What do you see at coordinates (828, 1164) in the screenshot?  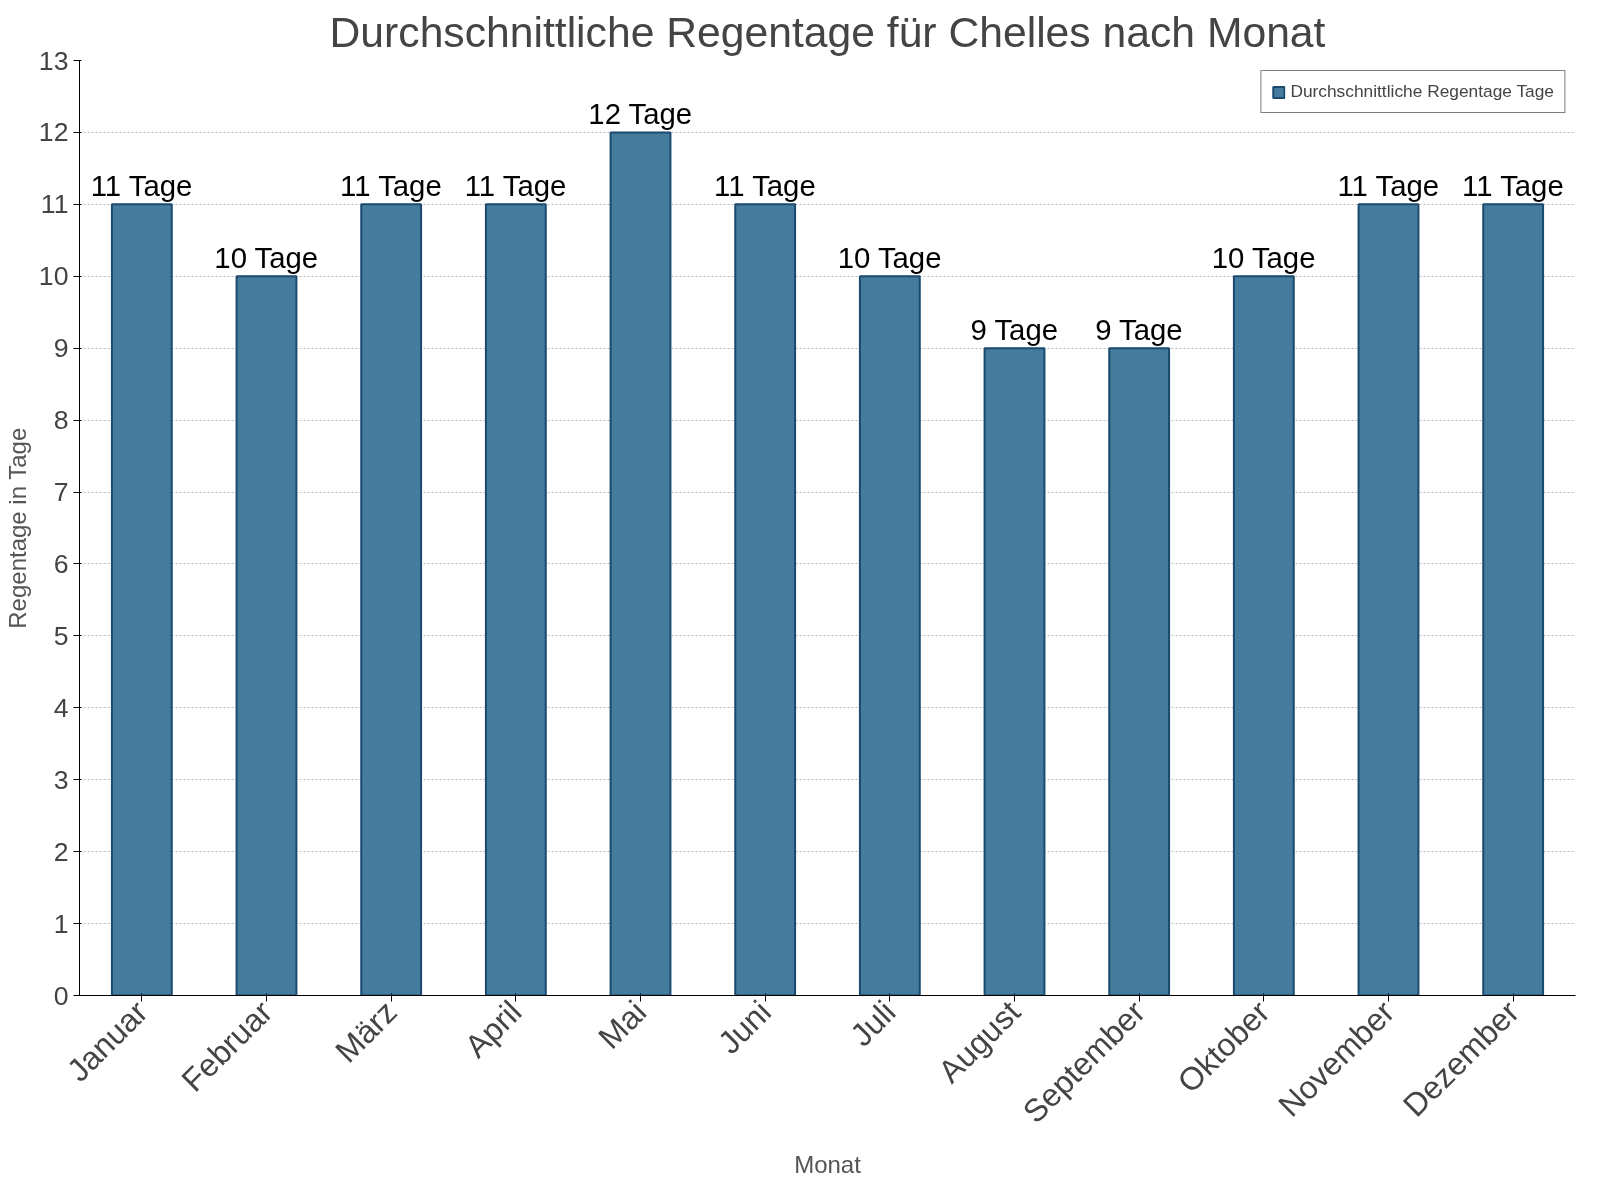 I see `x-axis-title: Monat` at bounding box center [828, 1164].